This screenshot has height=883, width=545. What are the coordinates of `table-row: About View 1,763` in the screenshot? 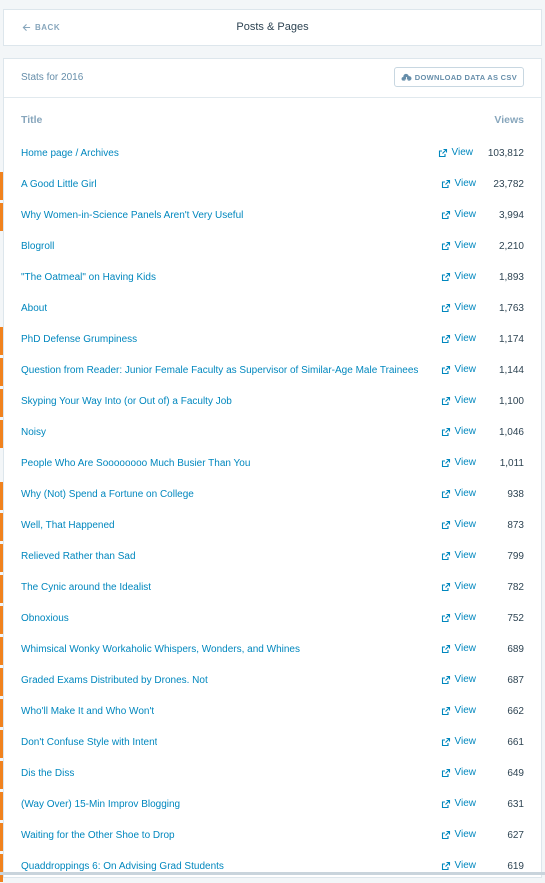 It's located at (272, 309).